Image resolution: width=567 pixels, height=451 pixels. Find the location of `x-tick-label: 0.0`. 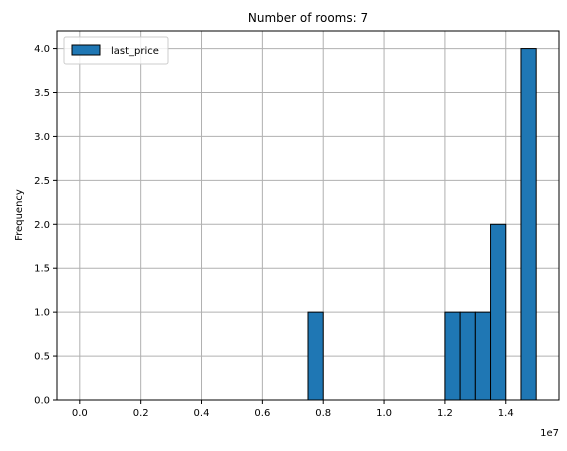

x-tick-label: 0.0 is located at coordinates (80, 413).